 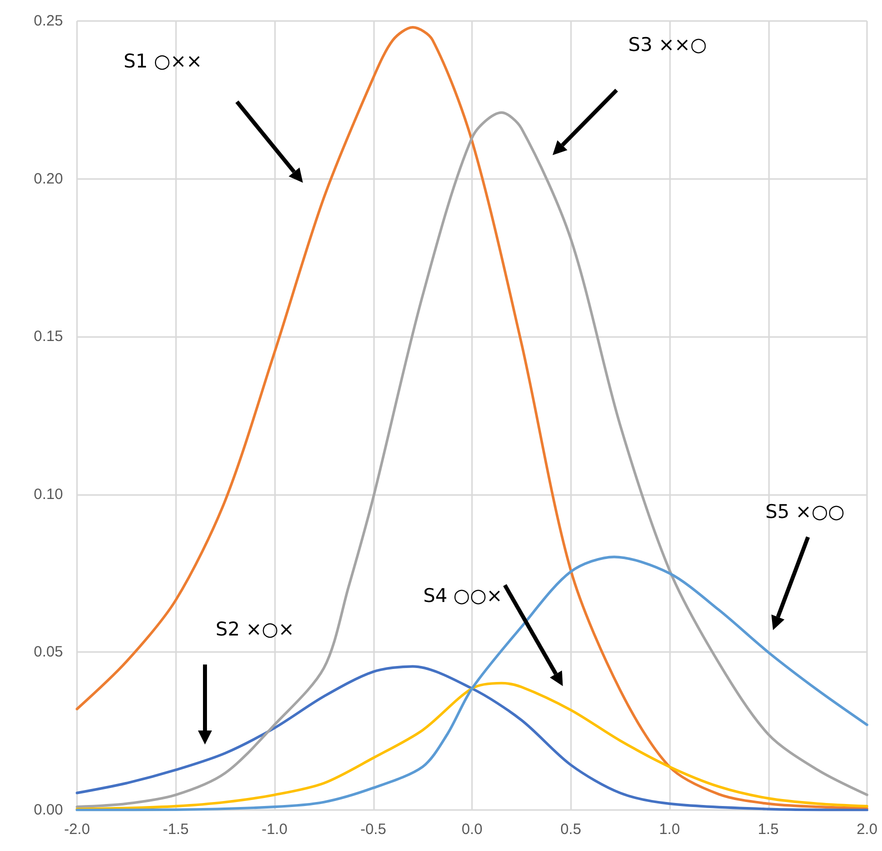 I want to click on annotation: S3 ××○, so click(x=667, y=45).